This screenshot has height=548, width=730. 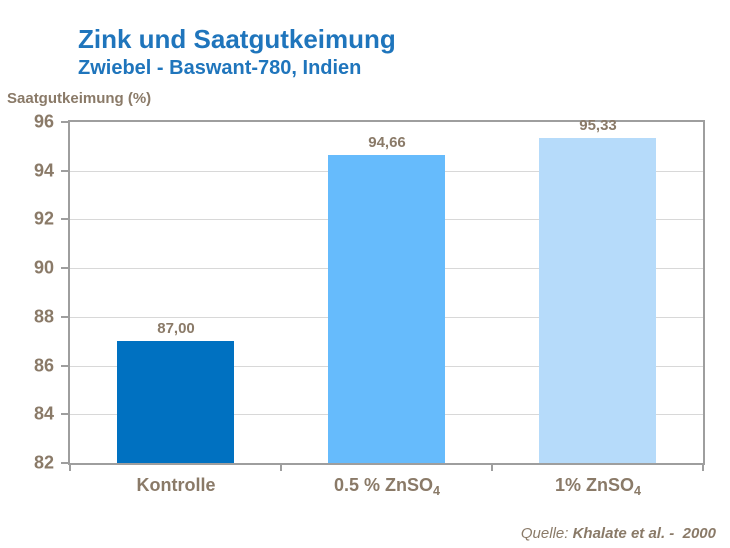 What do you see at coordinates (387, 486) in the screenshot?
I see `x-category-label: 0.5 % ZnSO4` at bounding box center [387, 486].